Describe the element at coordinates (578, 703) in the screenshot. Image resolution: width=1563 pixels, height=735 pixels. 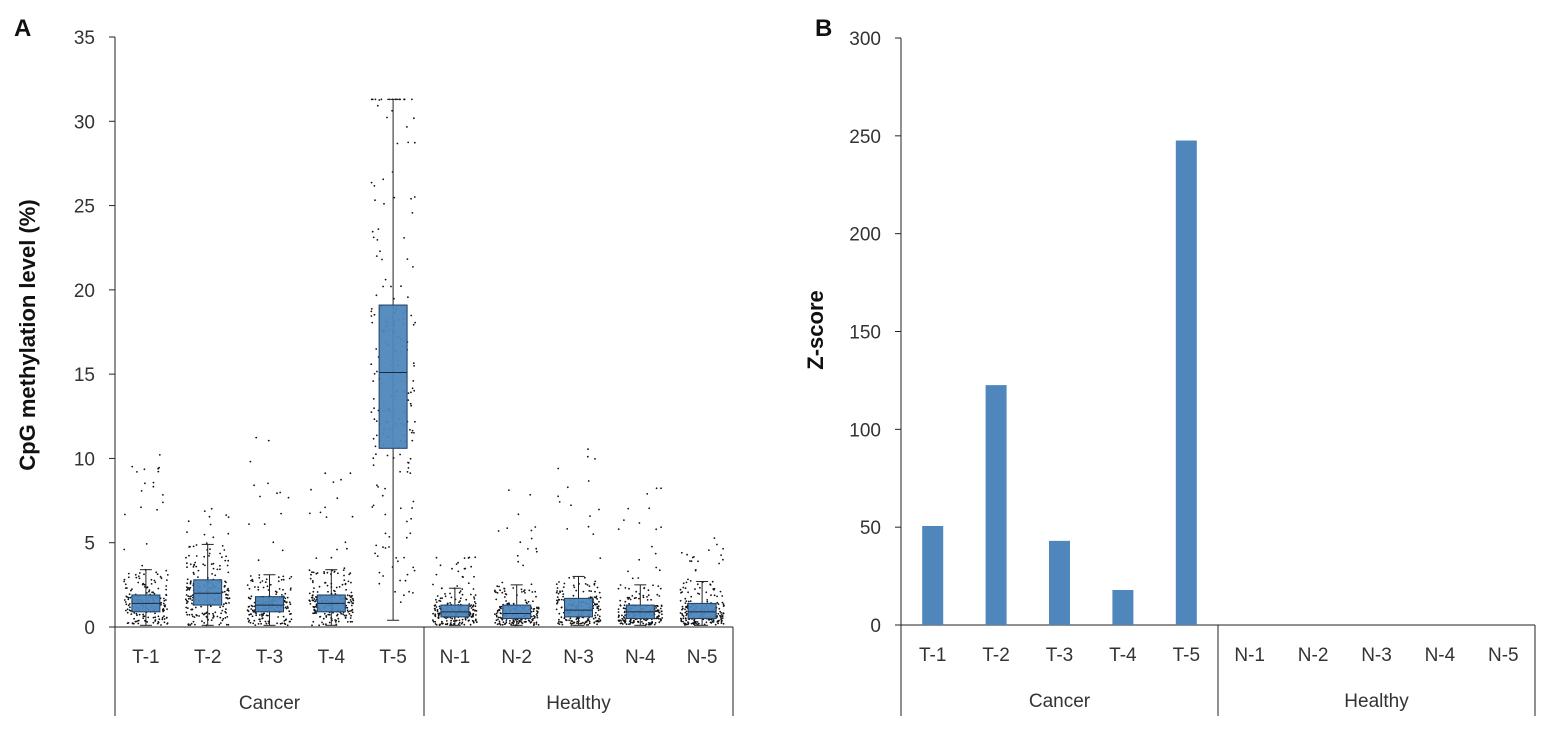
I see `chart-a-group-label: Healthy` at that location.